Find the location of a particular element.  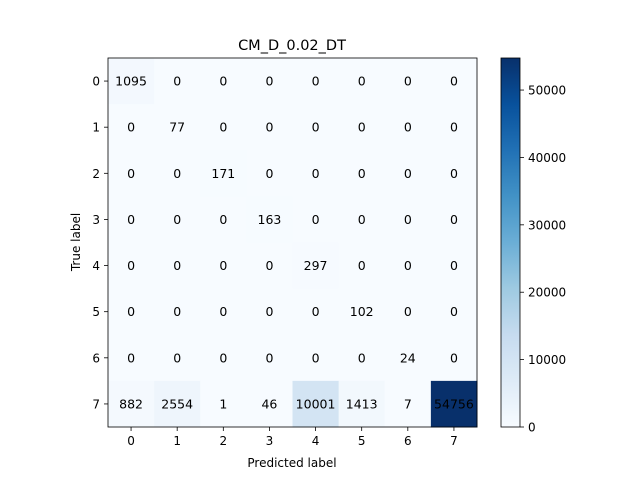

x-tick-label: 5 is located at coordinates (362, 441).